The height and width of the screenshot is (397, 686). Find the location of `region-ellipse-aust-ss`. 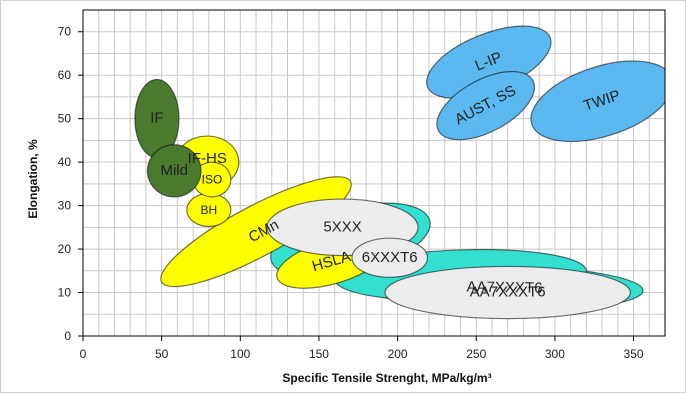

region-ellipse-aust-ss is located at coordinates (486, 105).